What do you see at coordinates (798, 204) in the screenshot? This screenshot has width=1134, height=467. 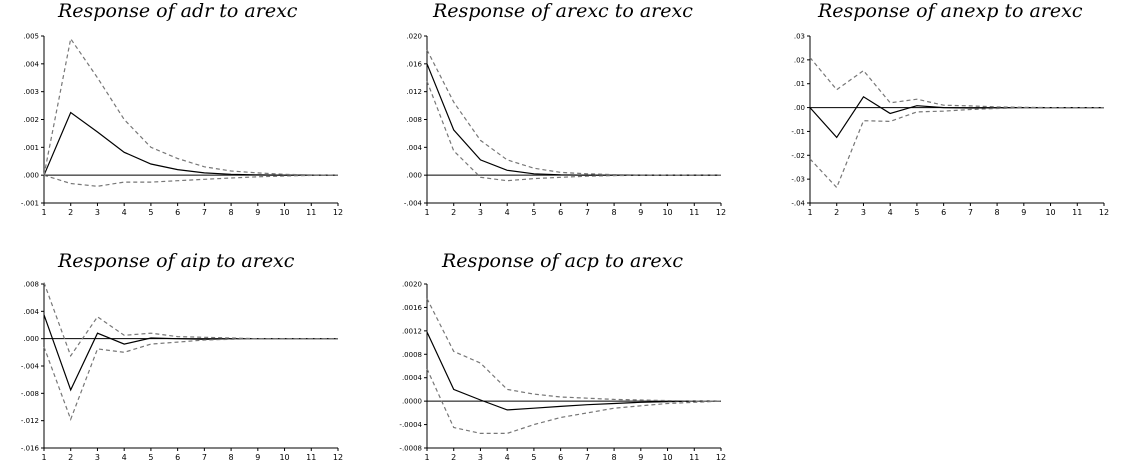 I see `y-tick-label: -.04` at bounding box center [798, 204].